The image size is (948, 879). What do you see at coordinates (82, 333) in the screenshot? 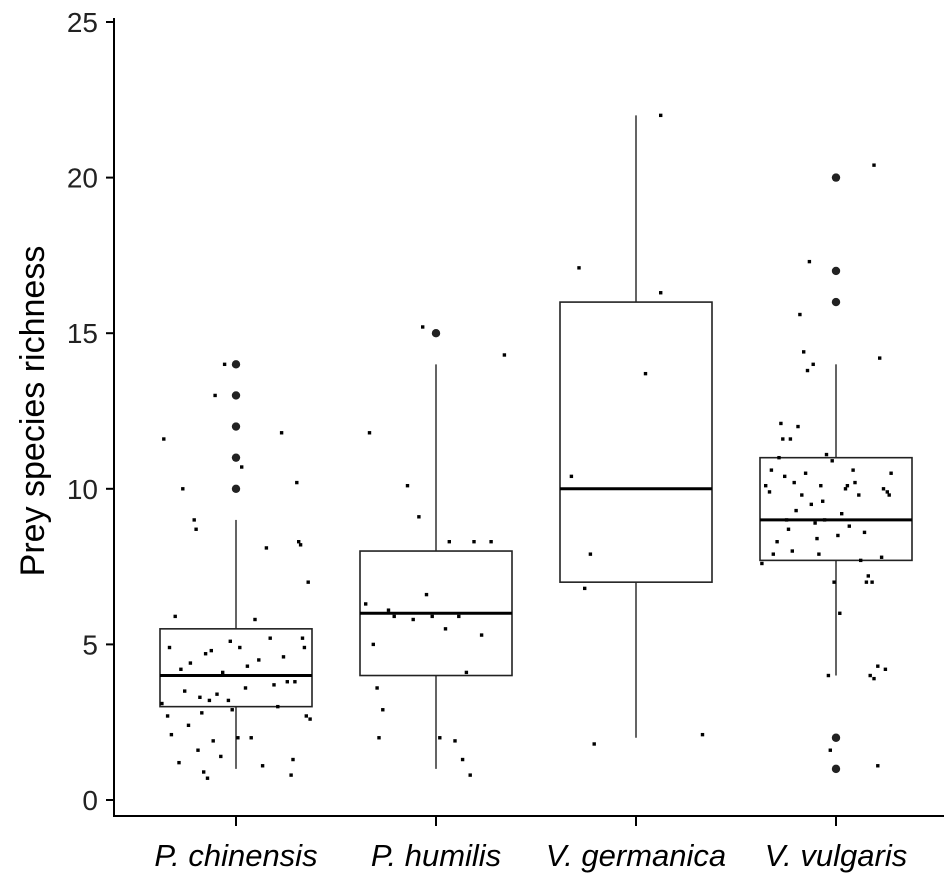
I see `y-tick-label: 15` at bounding box center [82, 333].